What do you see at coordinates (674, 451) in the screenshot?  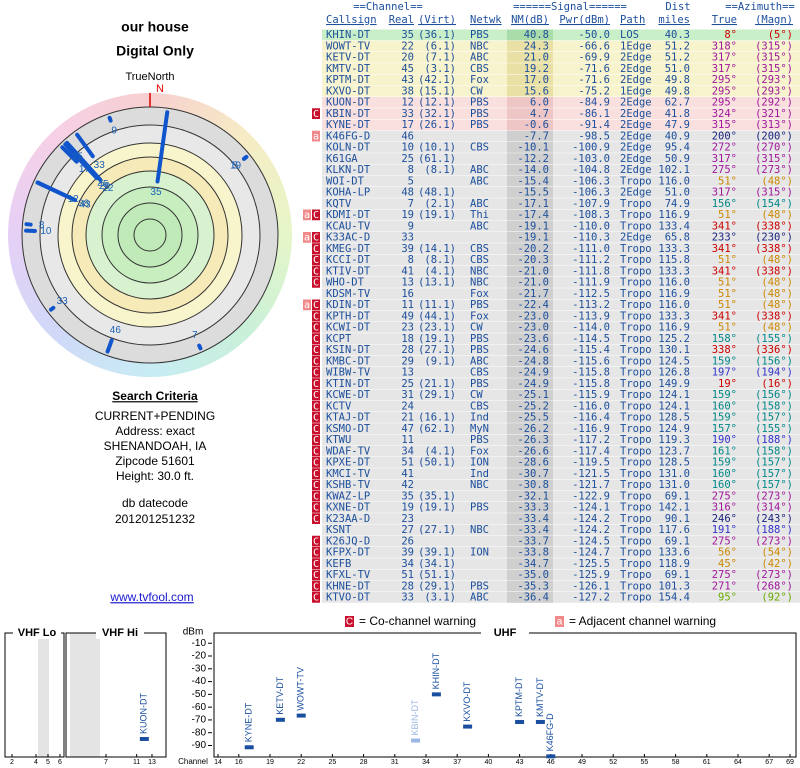 I see `table-cell: 123.7` at bounding box center [674, 451].